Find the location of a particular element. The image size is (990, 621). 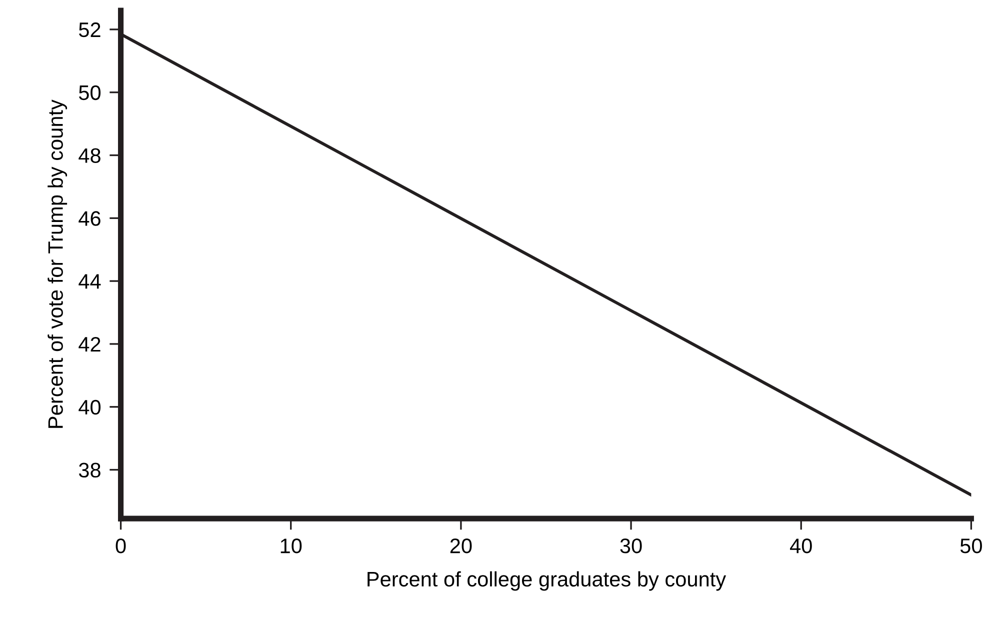

y-axis-title: Percent of vote for Trump by county is located at coordinates (58, 264).